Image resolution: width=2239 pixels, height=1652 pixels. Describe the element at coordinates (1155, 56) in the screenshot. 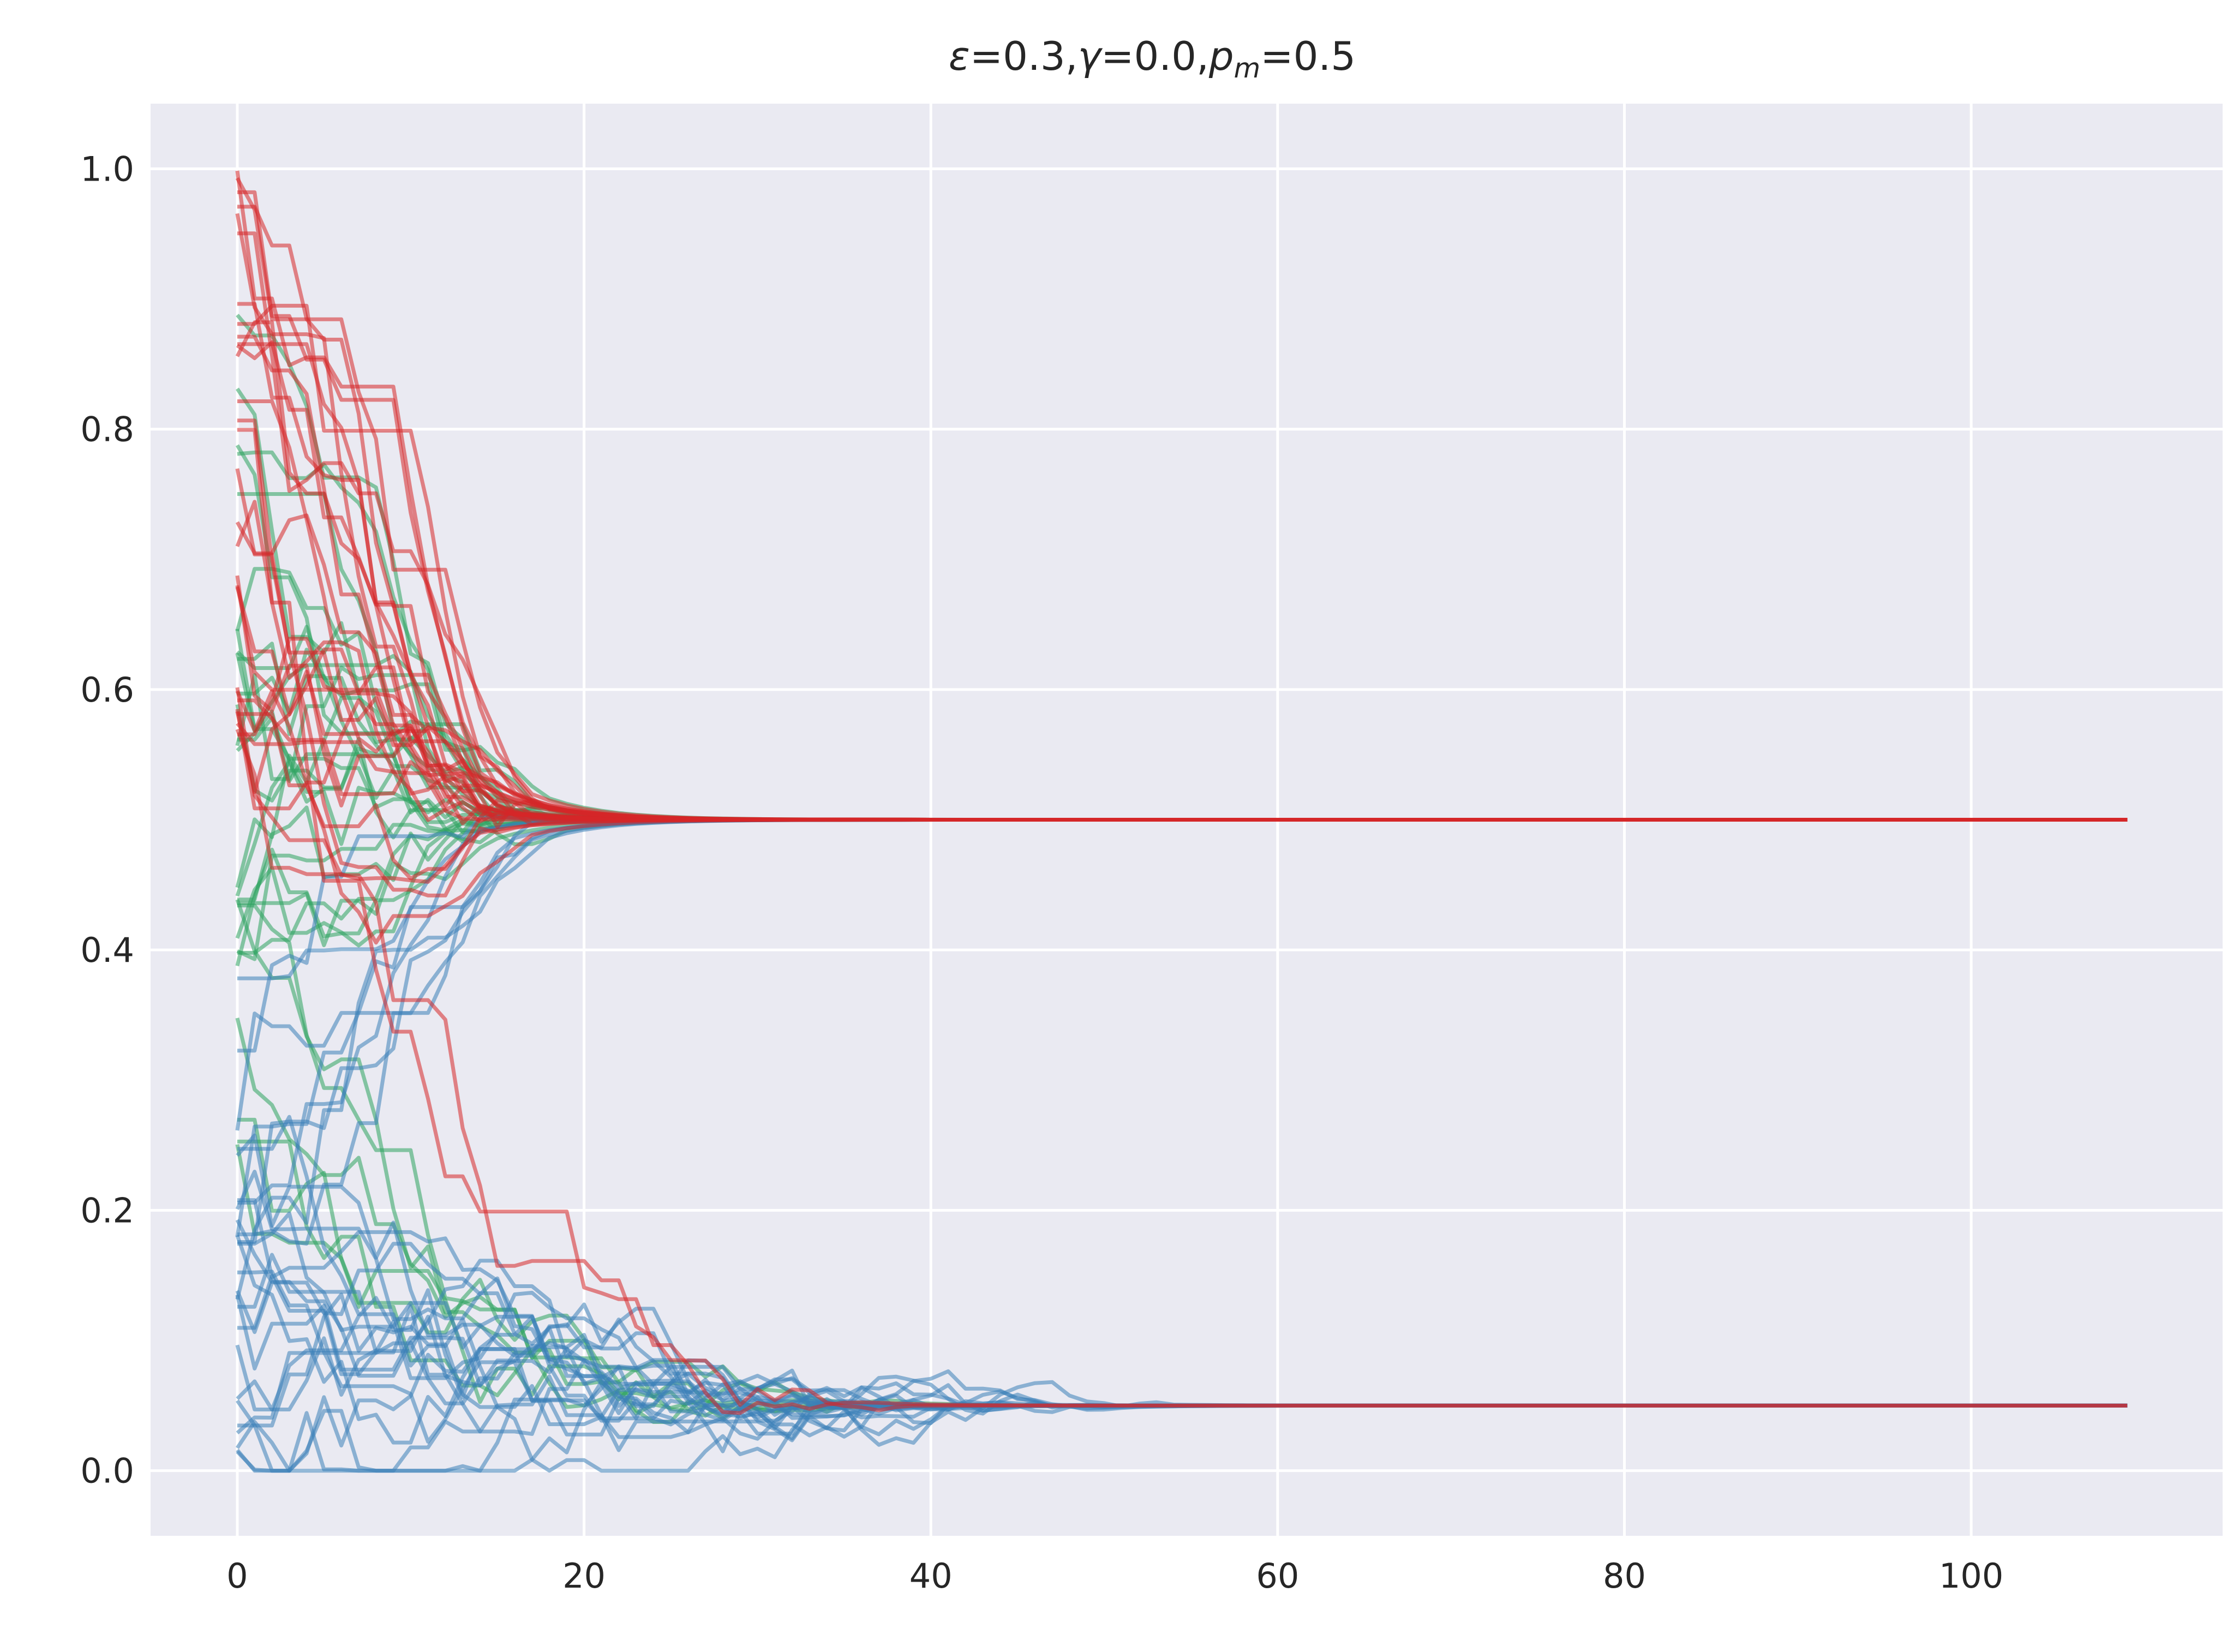

I see `title-part: =0.0,` at that location.